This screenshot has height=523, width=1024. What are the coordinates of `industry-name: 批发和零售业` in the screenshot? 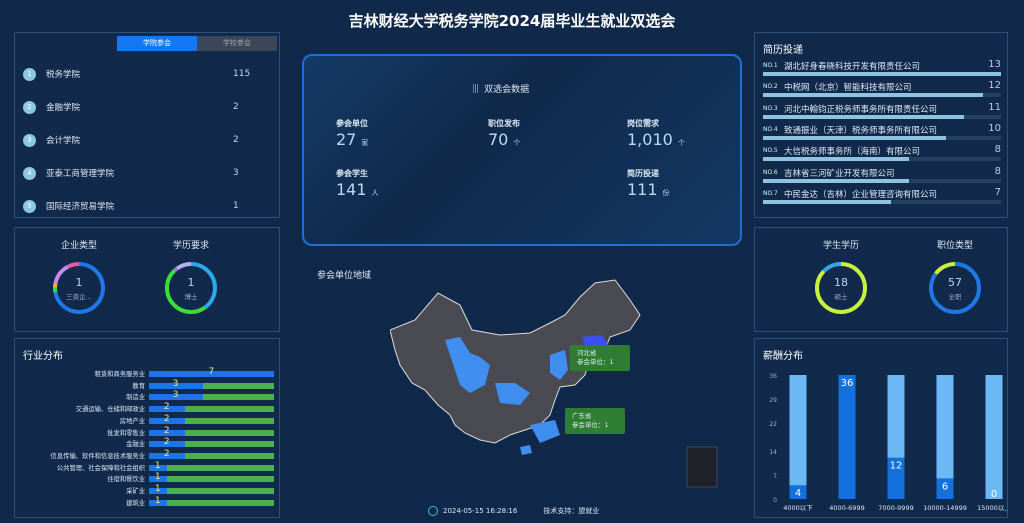 It's located at (126, 433).